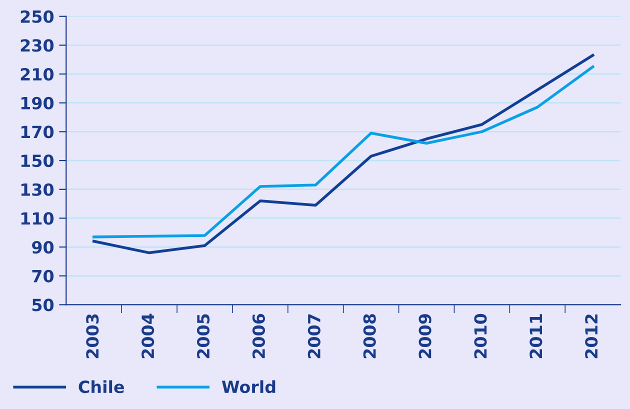 The width and height of the screenshot is (630, 409). What do you see at coordinates (425, 336) in the screenshot?
I see `x-tick-label: 2009` at bounding box center [425, 336].